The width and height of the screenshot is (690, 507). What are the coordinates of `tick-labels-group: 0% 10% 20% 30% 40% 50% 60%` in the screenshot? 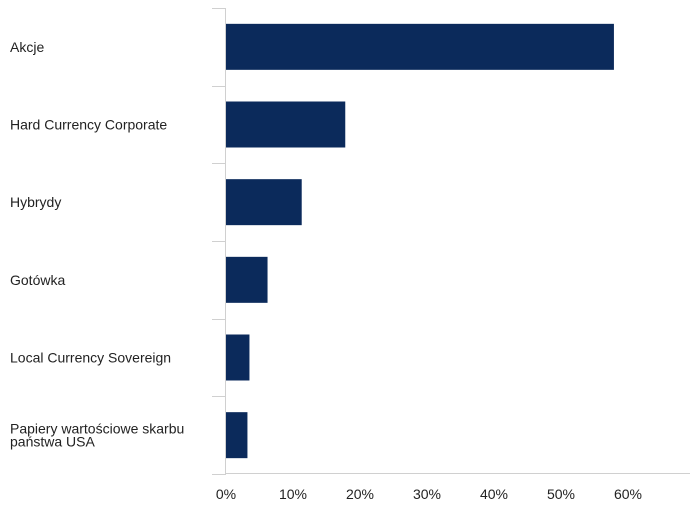 It's located at (429, 494).